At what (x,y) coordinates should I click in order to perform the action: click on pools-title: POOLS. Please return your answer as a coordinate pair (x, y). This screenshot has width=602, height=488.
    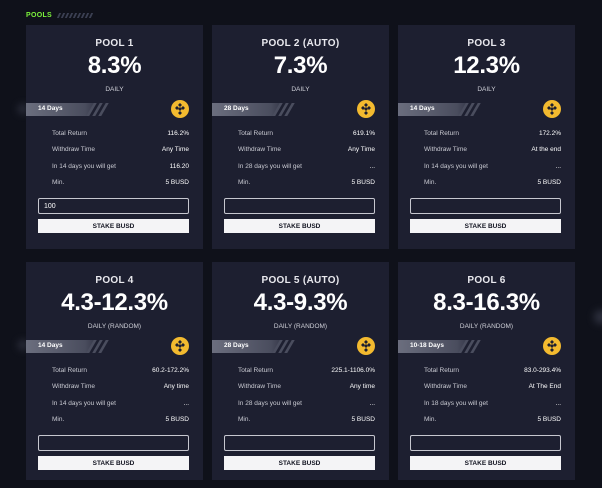
    Looking at the image, I should click on (39, 15).